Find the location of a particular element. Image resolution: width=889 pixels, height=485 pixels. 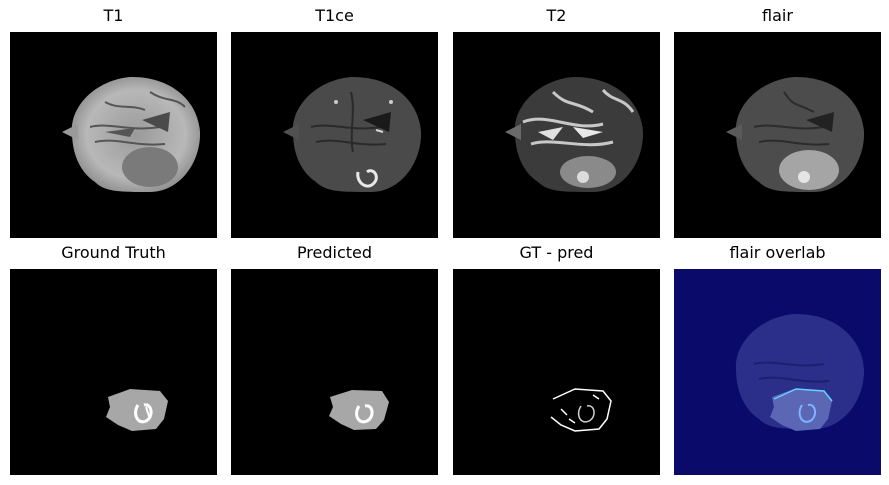

panel-ground-truth: Ground Truth is located at coordinates (113, 356).